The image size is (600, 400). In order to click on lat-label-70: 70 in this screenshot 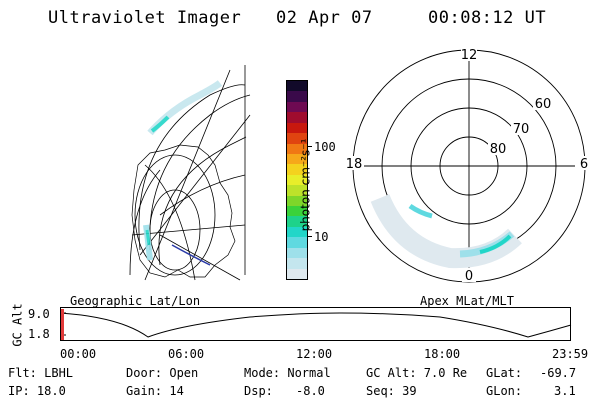, I will do `click(521, 129)`.